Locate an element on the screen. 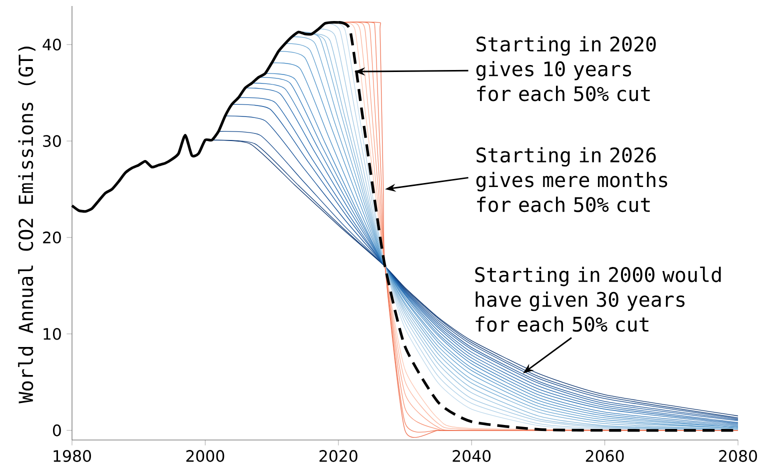  annotation: Starting in 2000 would have given 30 years for each 50% cut is located at coordinates (598, 299).